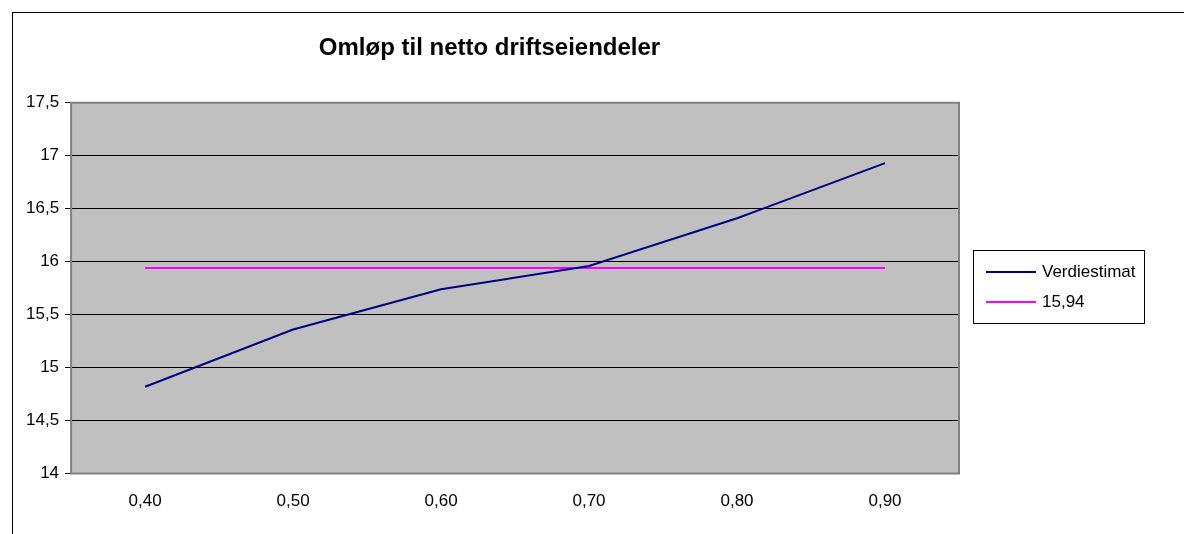 This screenshot has width=1184, height=534. I want to click on x-tick-label: 0,60, so click(441, 501).